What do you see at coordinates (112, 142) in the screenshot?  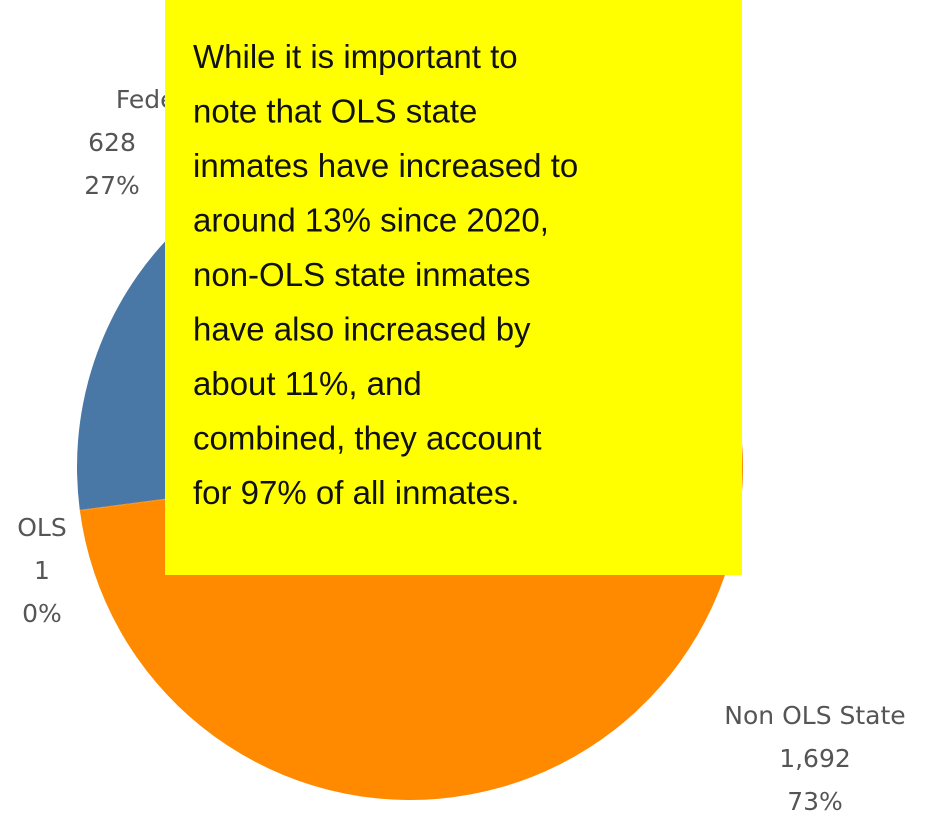 I see `slice-value: 628` at bounding box center [112, 142].